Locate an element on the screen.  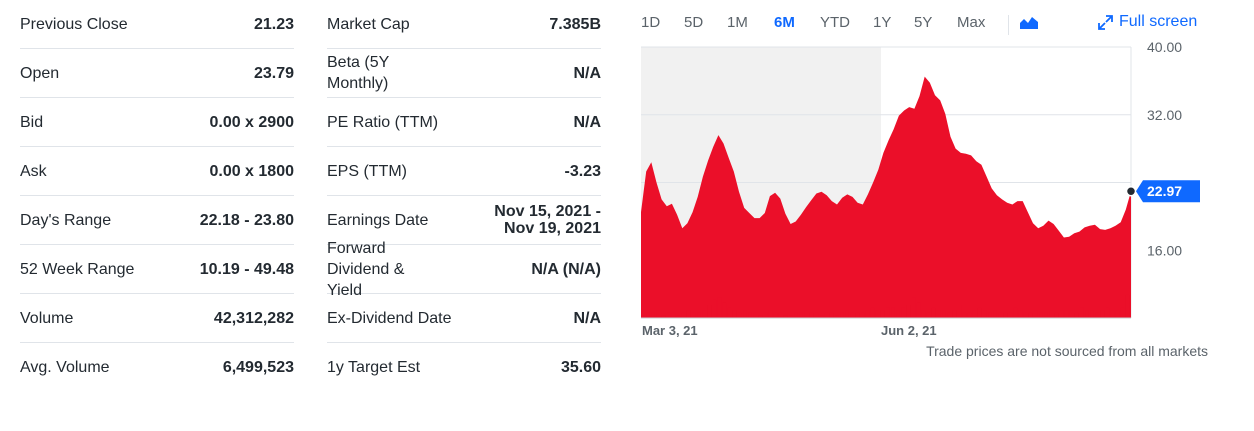
range-button-5d: 5D is located at coordinates (694, 22).